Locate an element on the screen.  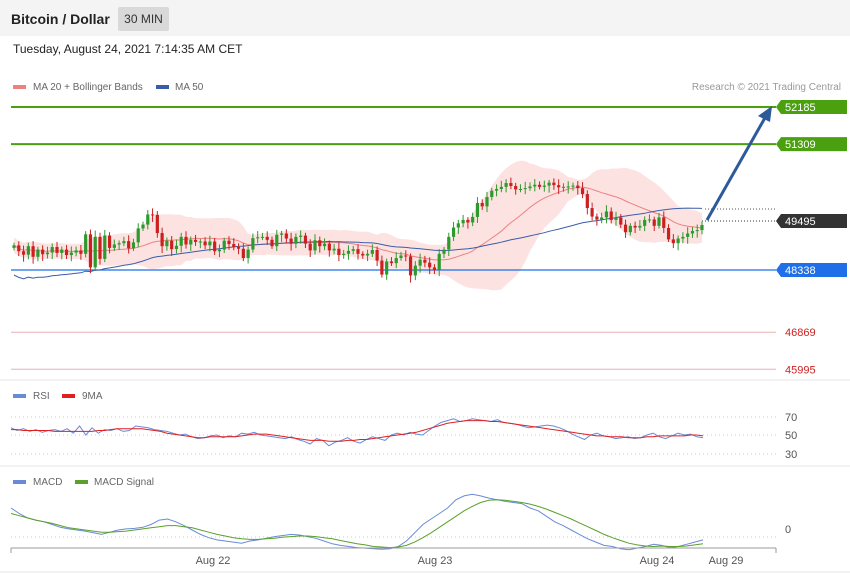
level-badge is located at coordinates (811, 220).